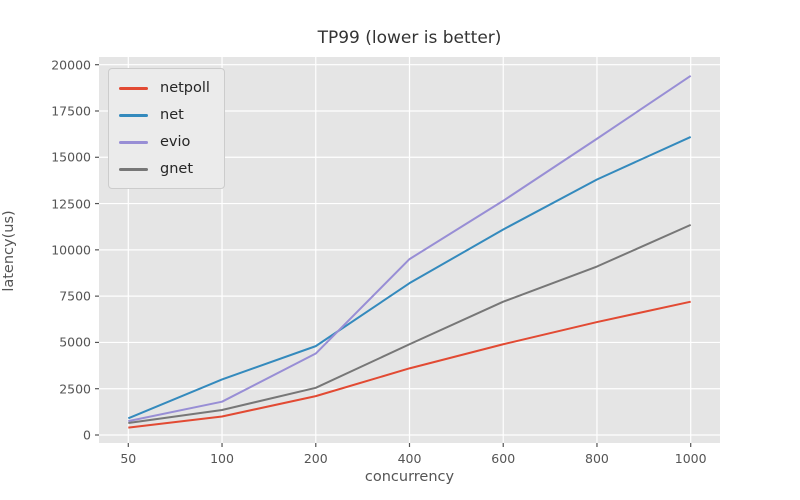 Image resolution: width=800 pixels, height=500 pixels. Describe the element at coordinates (133, 142) in the screenshot. I see `legend-swatch-evio` at that location.